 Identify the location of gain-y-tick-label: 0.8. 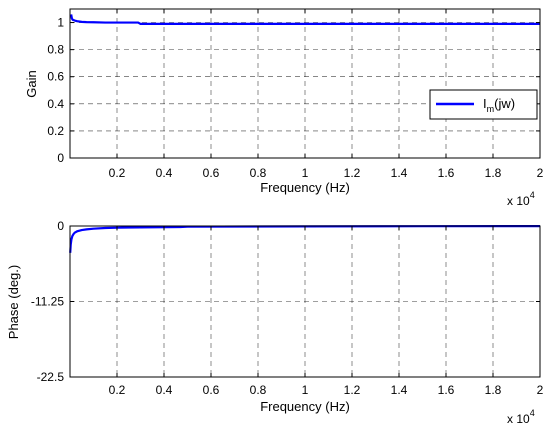
(55, 50).